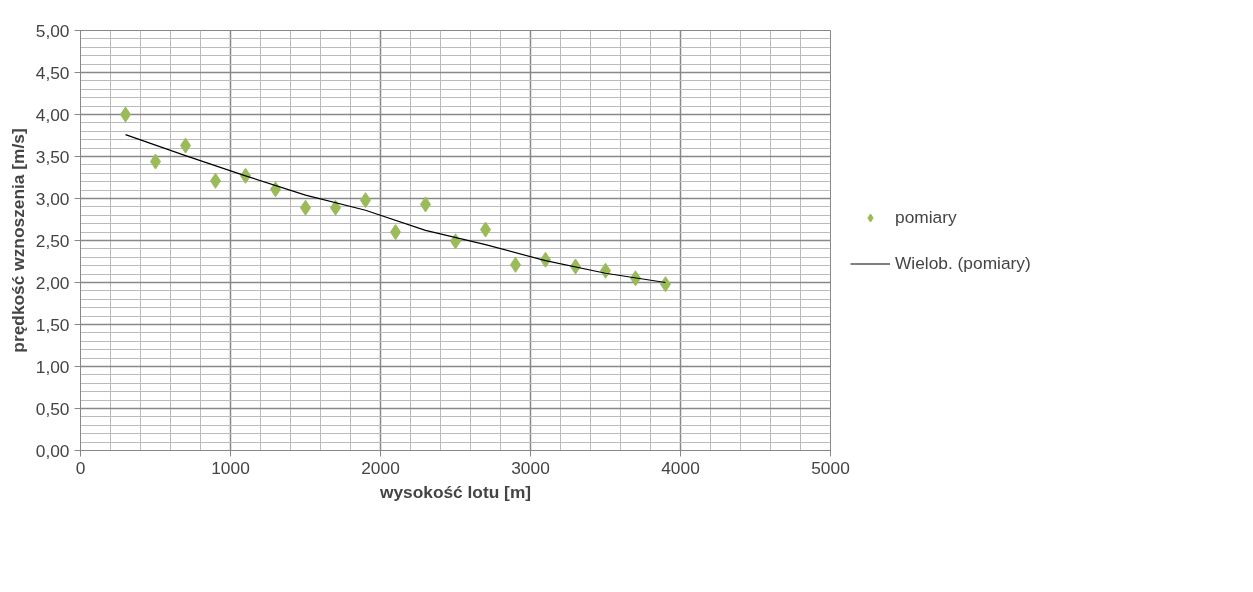 The width and height of the screenshot is (1253, 592). I want to click on x-tick-label: 1000, so click(230, 467).